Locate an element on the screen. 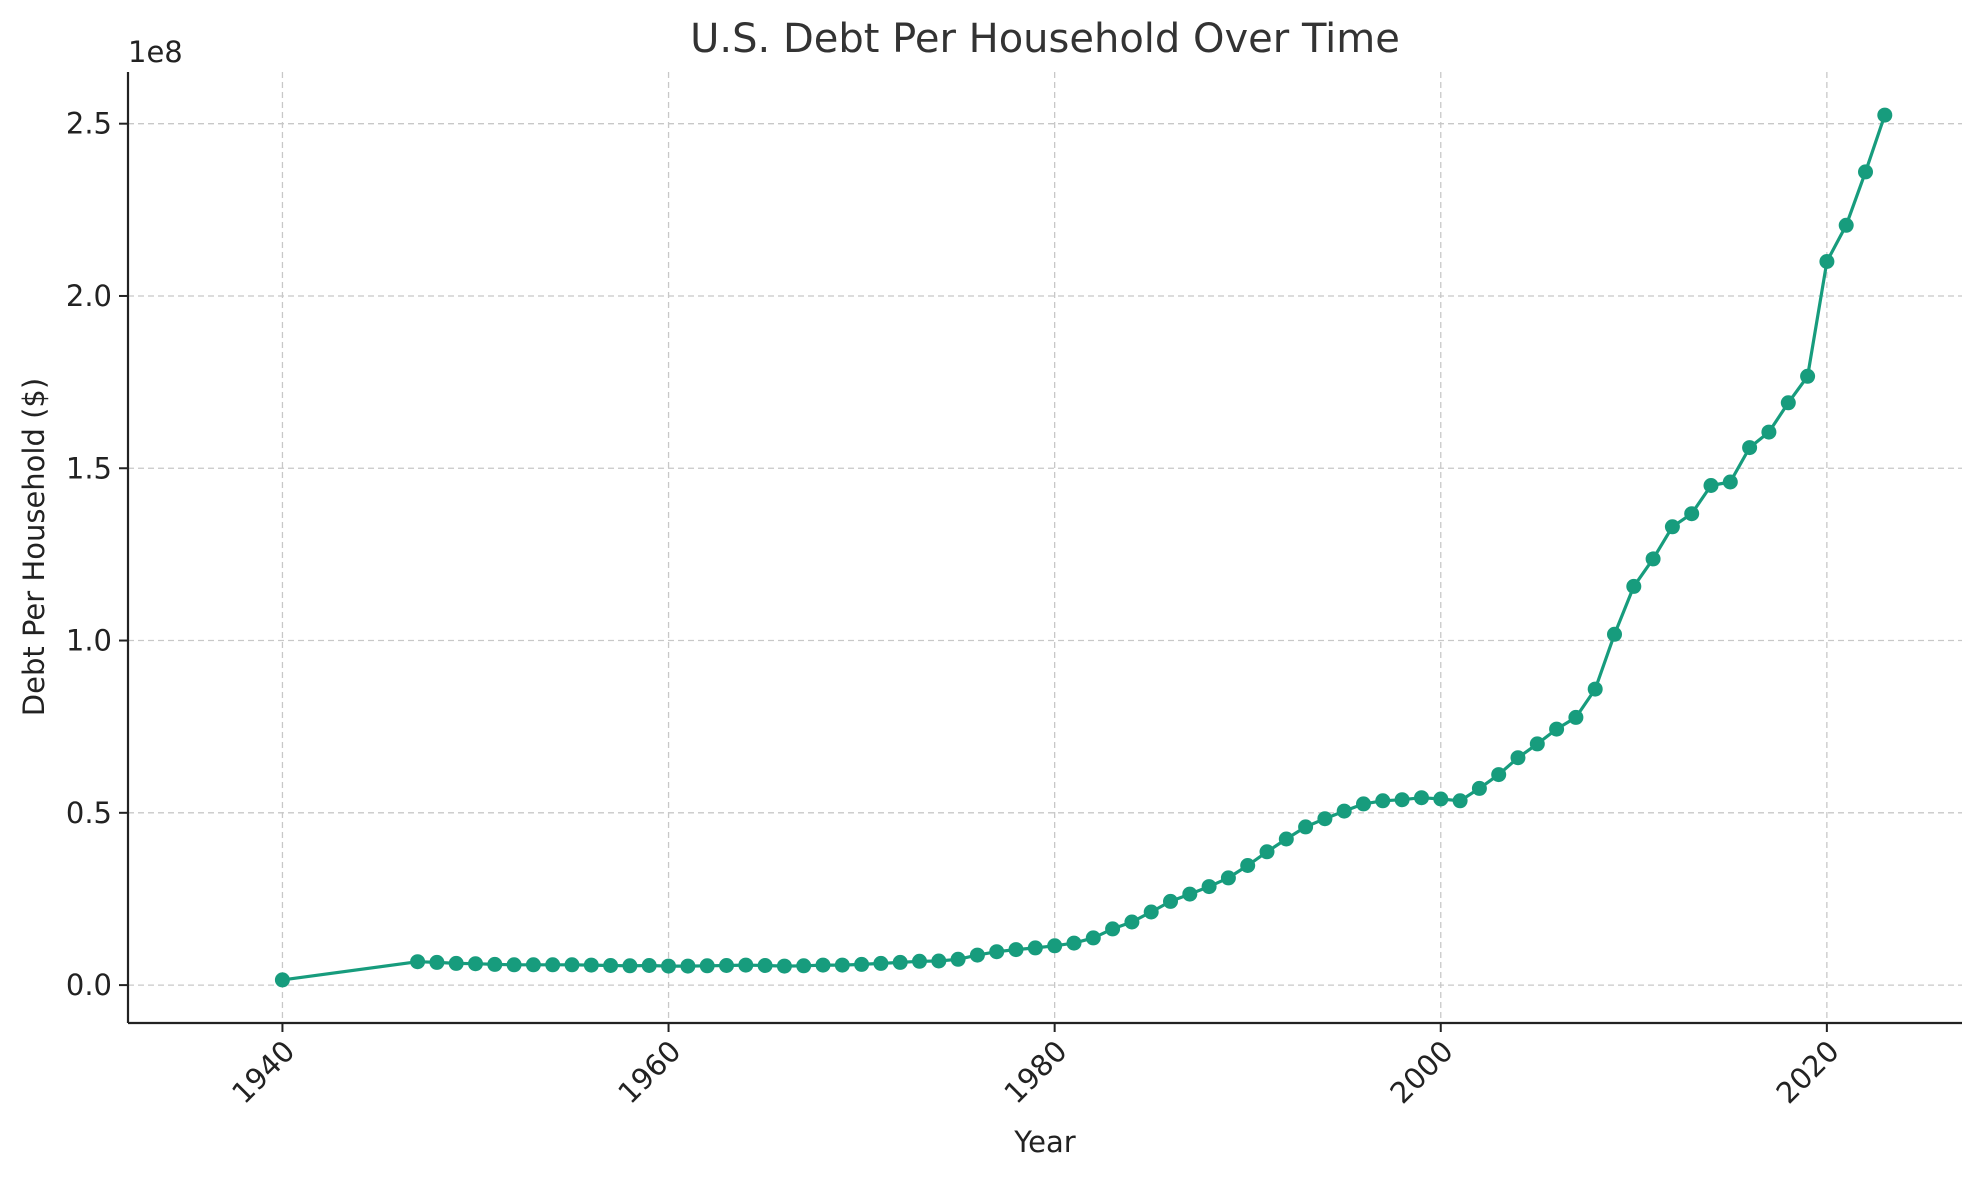  x-tick-label: 2020 is located at coordinates (1808, 1072).